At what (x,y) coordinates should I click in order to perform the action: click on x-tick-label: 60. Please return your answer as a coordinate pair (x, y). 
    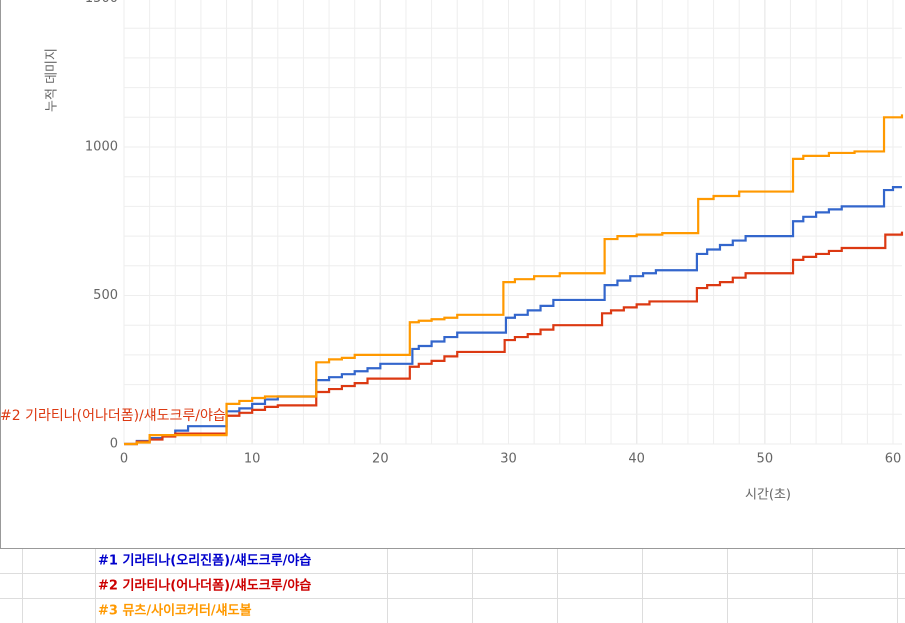
    Looking at the image, I should click on (893, 459).